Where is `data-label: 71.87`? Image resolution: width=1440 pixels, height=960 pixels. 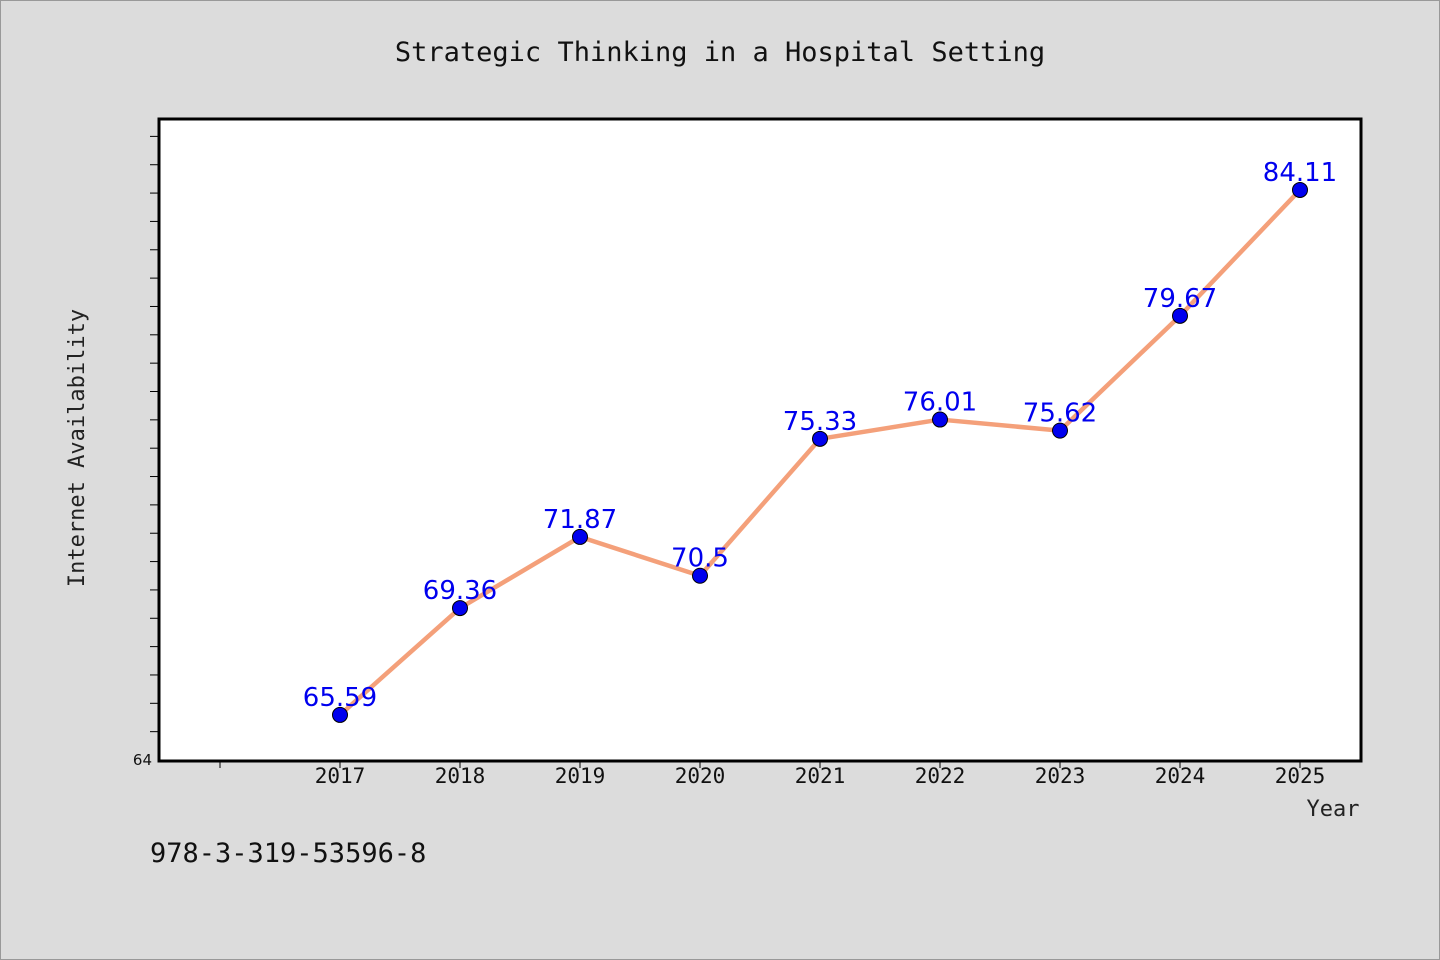
data-label: 71.87 is located at coordinates (580, 520).